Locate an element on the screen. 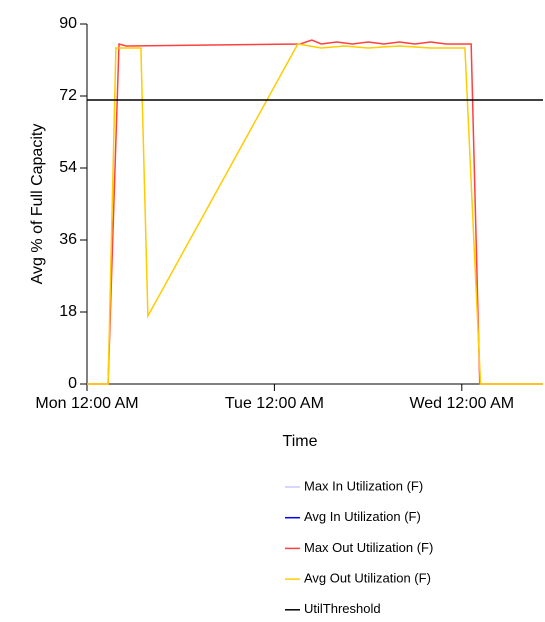  legend-label: Avg Out Utilization (F) is located at coordinates (367, 578).